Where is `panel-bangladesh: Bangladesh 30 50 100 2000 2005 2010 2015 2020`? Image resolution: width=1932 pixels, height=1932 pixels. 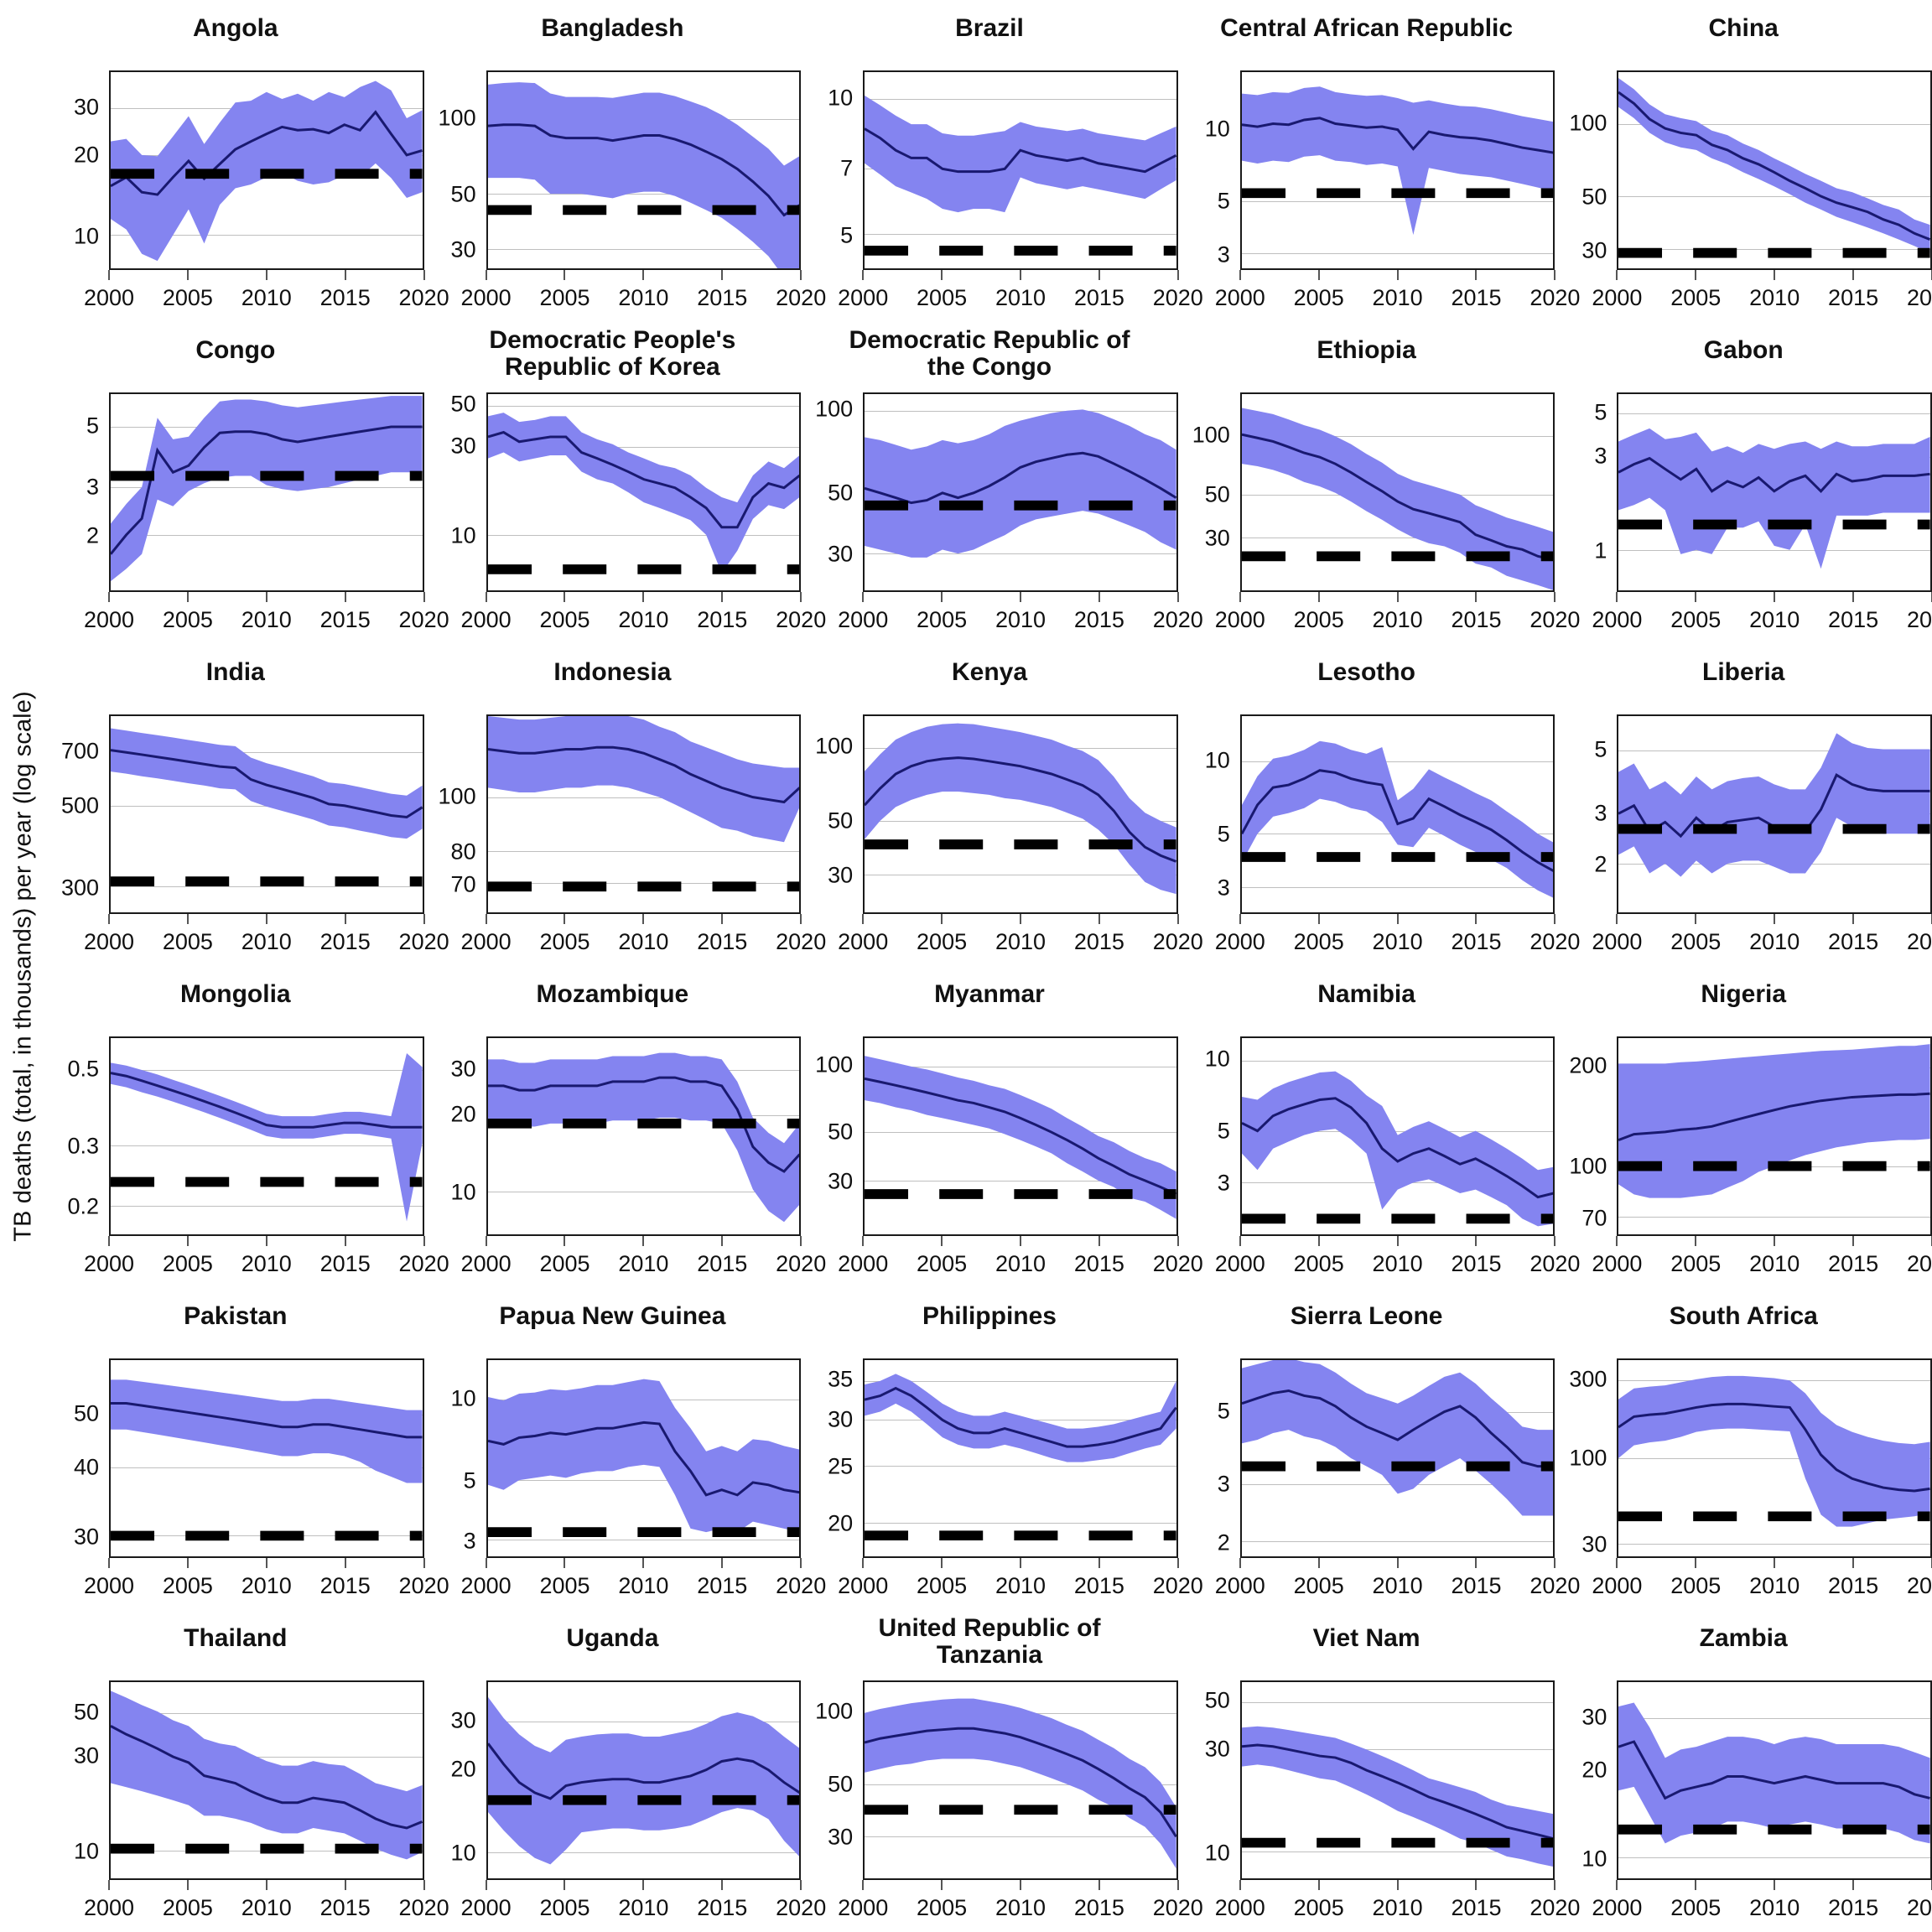
panel-bangladesh: Bangladesh 30 50 100 2000 2005 2010 2015 2020 is located at coordinates (625, 161).